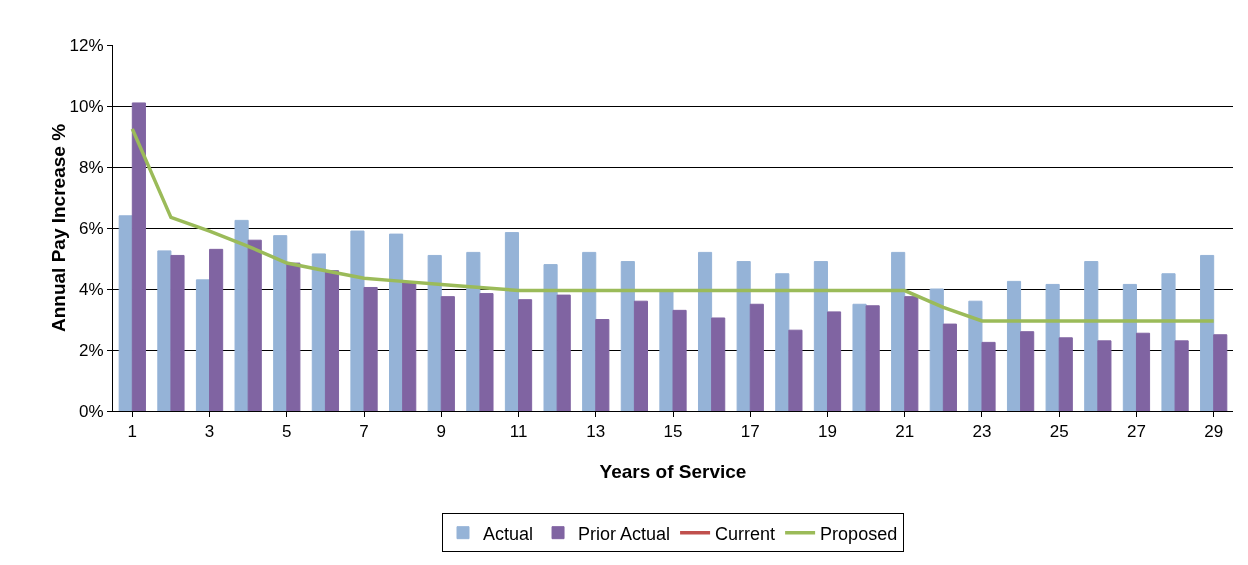 Image resolution: width=1248 pixels, height=565 pixels. Describe the element at coordinates (673, 471) in the screenshot. I see `x-axis-title: Years of Service` at that location.